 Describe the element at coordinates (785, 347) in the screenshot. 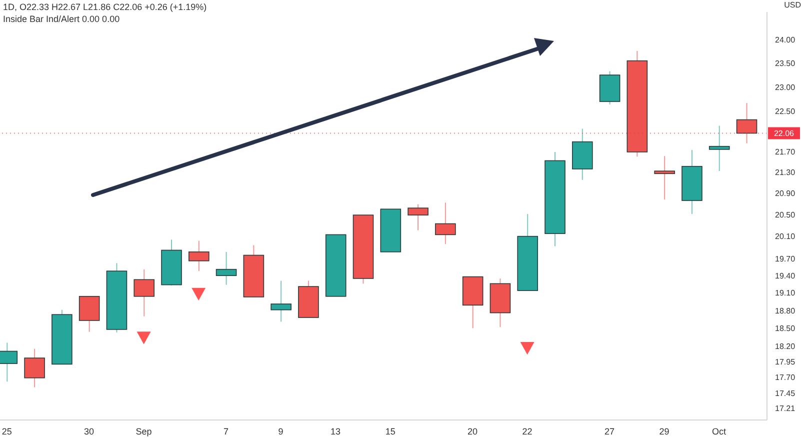

I see `y-tick-label: 18.20` at that location.